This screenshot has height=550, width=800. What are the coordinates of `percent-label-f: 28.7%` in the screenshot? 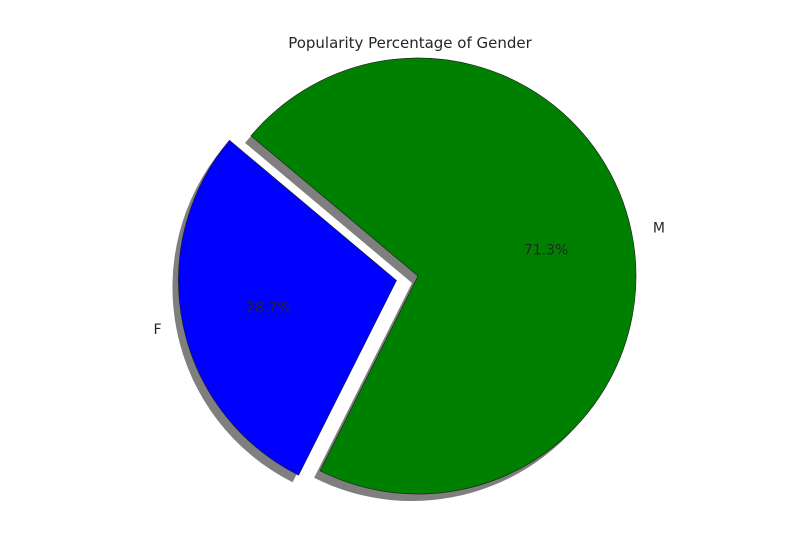 It's located at (268, 308).